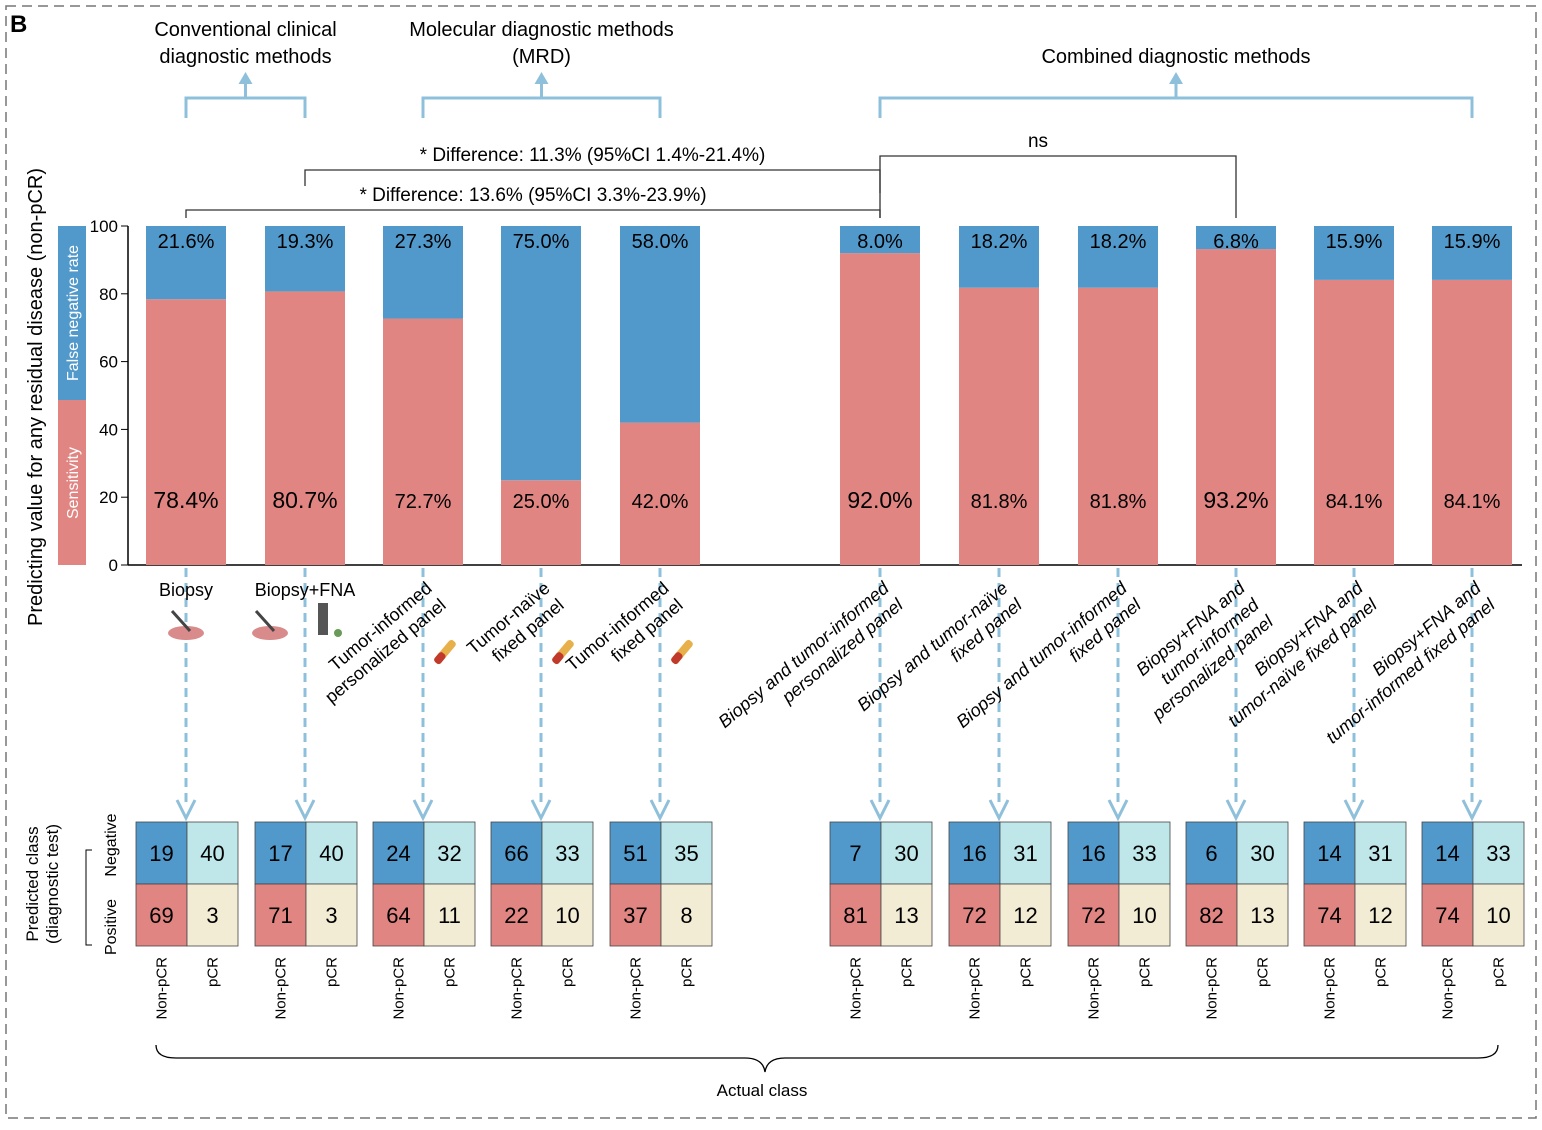 This screenshot has width=1542, height=1130. I want to click on comparison-label: * Difference: 11.3% (95%CI 1.4%-21.4%), so click(593, 155).